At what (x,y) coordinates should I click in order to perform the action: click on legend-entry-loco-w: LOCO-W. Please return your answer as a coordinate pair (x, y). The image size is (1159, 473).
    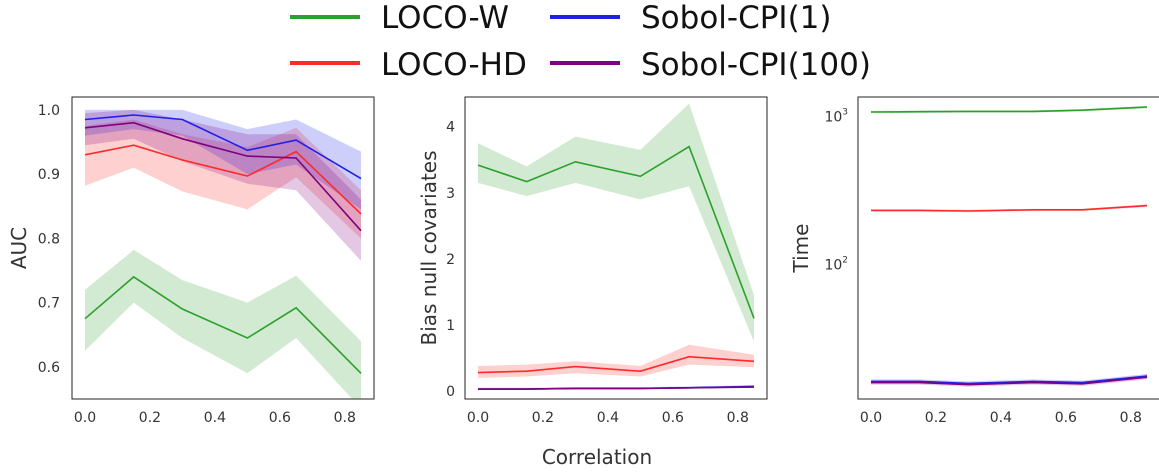
    Looking at the image, I should click on (399, 18).